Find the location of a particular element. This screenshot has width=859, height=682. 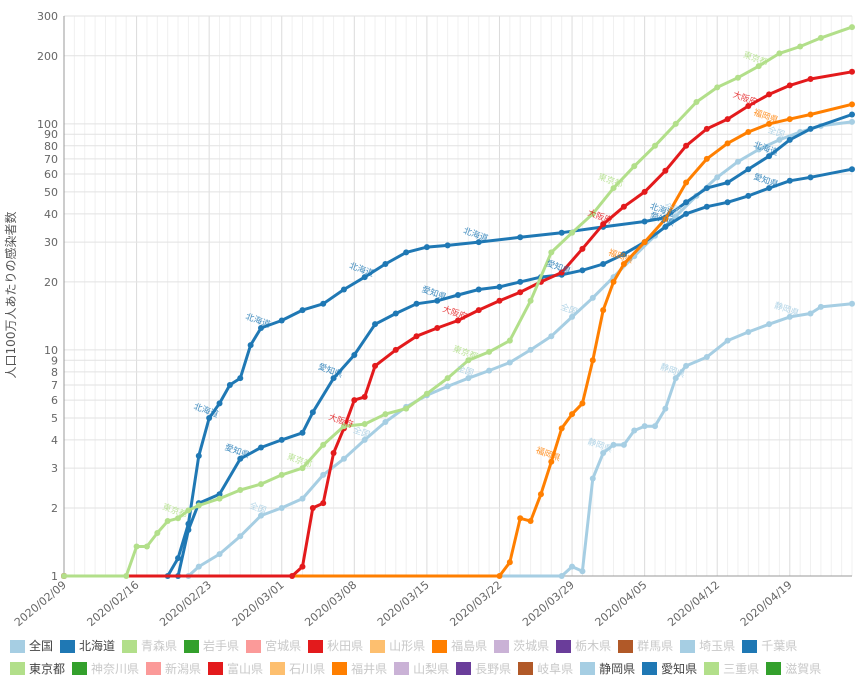

legend-label: 宮城県 is located at coordinates (283, 646).